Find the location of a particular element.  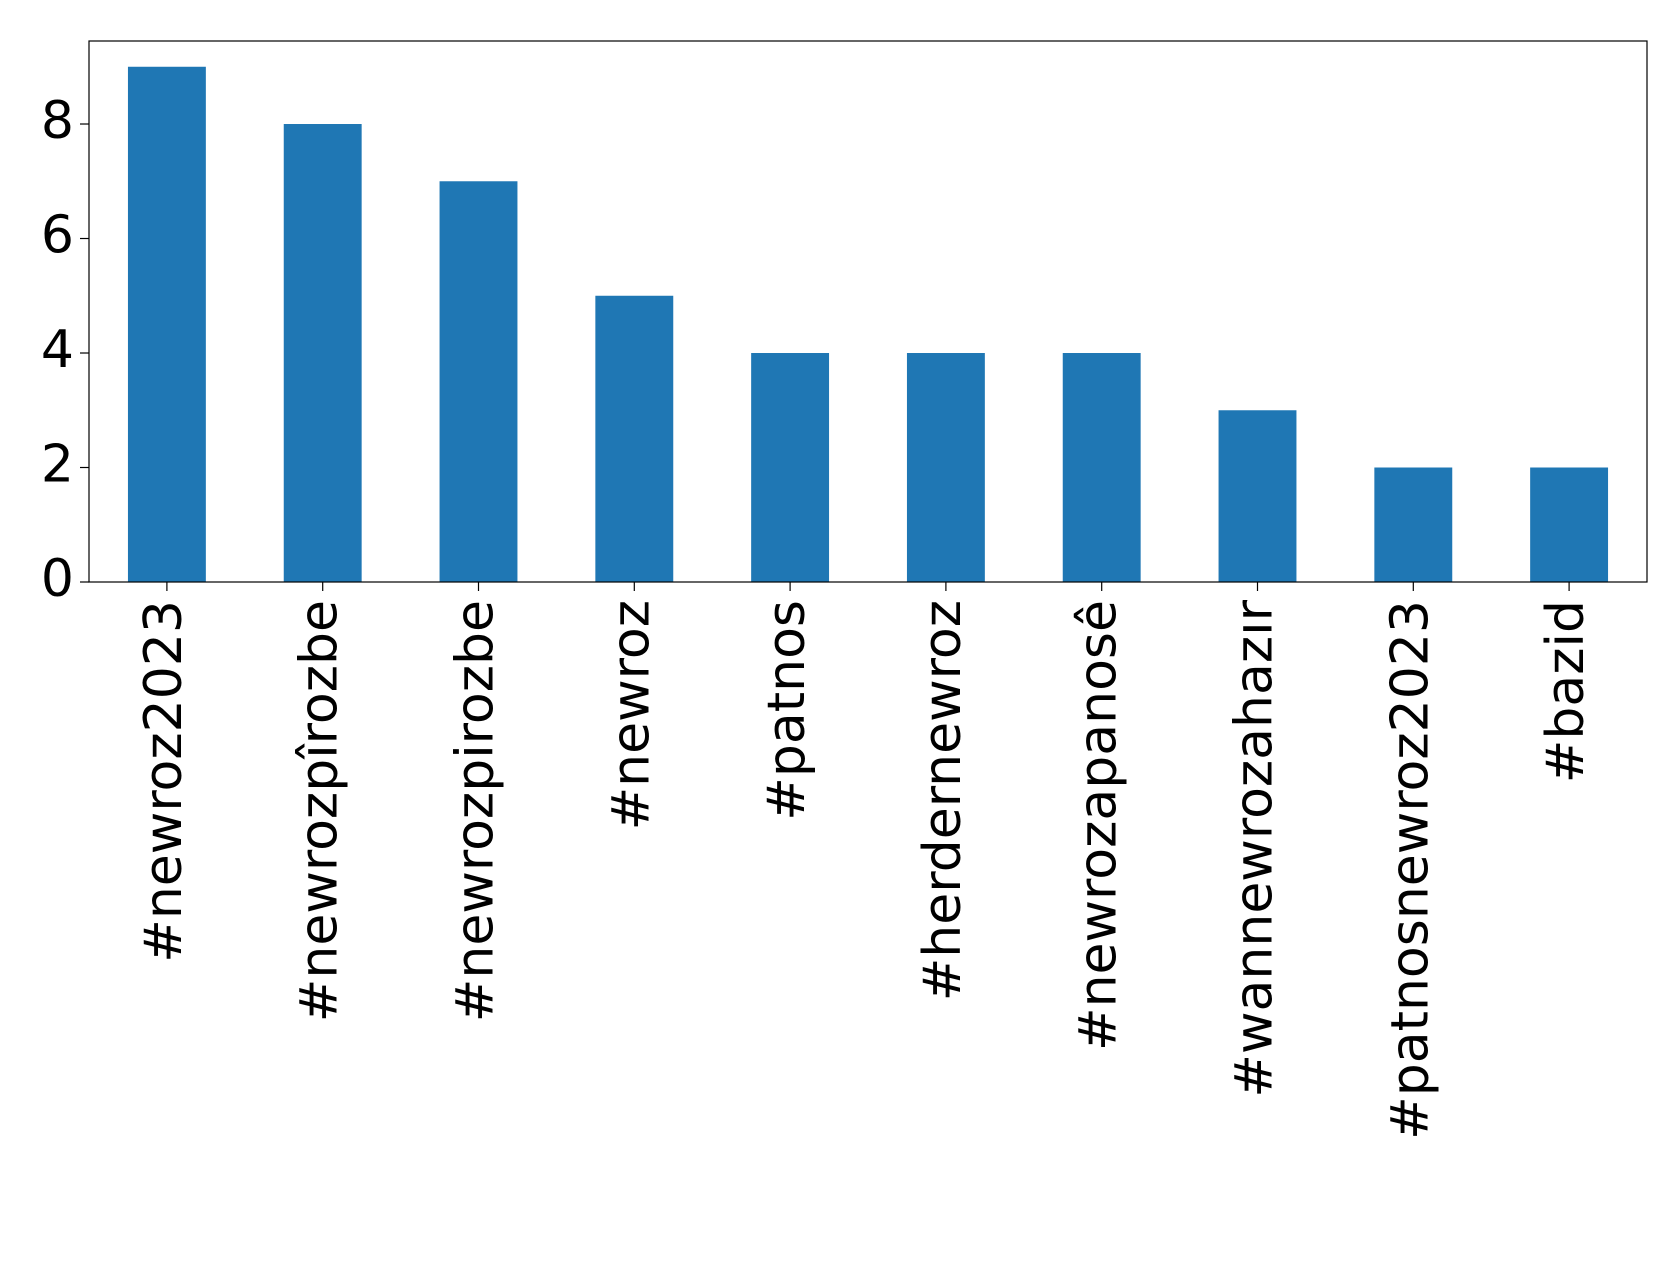

x-tick-label: #newrozapanosê is located at coordinates (1099, 825).